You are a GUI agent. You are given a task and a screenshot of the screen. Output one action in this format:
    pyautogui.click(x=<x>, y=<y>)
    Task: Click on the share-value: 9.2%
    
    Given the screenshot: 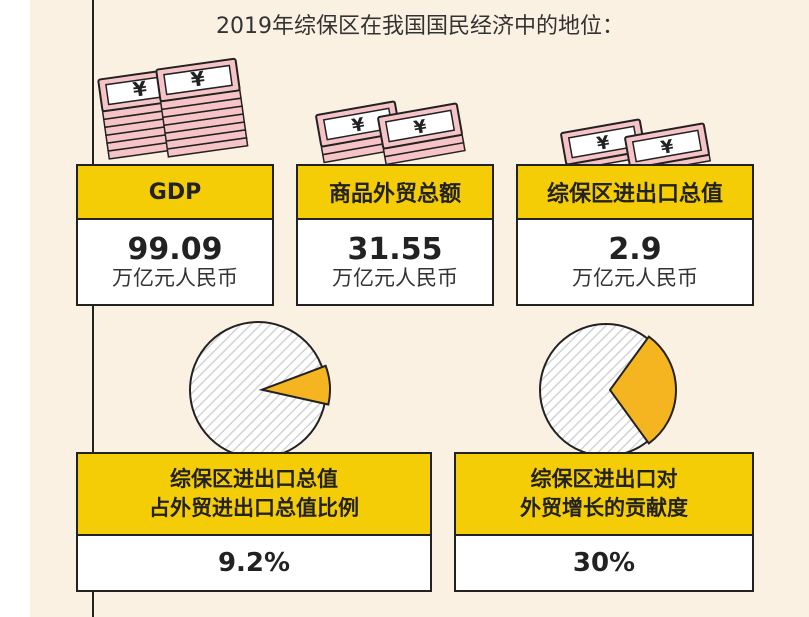 What is the action you would take?
    pyautogui.click(x=254, y=563)
    